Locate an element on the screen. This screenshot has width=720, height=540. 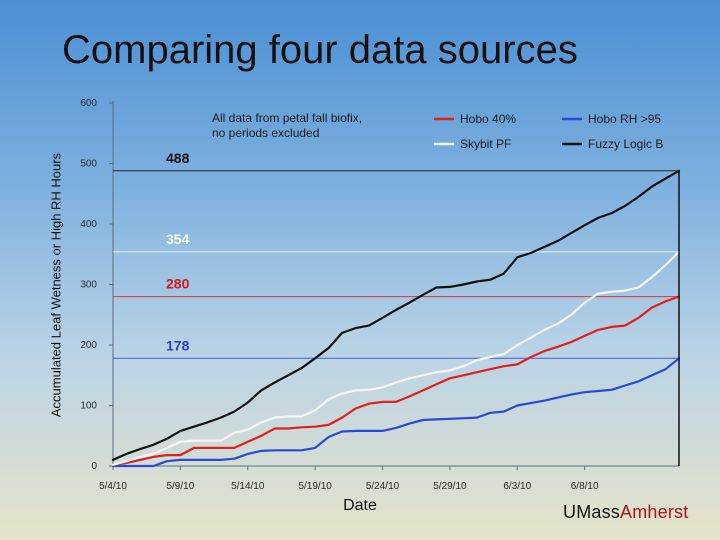
slide-title: Comparing four data sources is located at coordinates (320, 50).